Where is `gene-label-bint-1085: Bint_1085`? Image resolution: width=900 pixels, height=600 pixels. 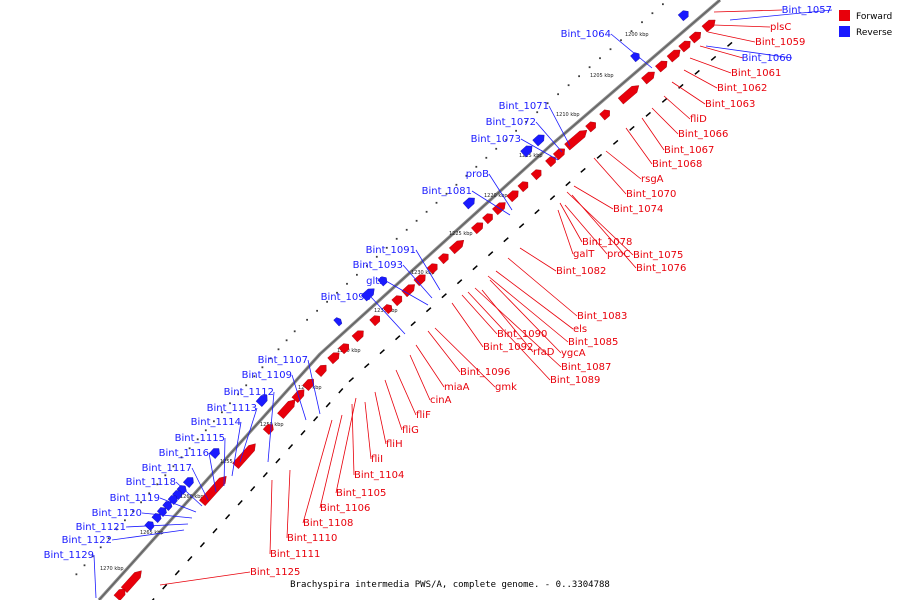
gene-label-bint-1085: Bint_1085 is located at coordinates (593, 342).